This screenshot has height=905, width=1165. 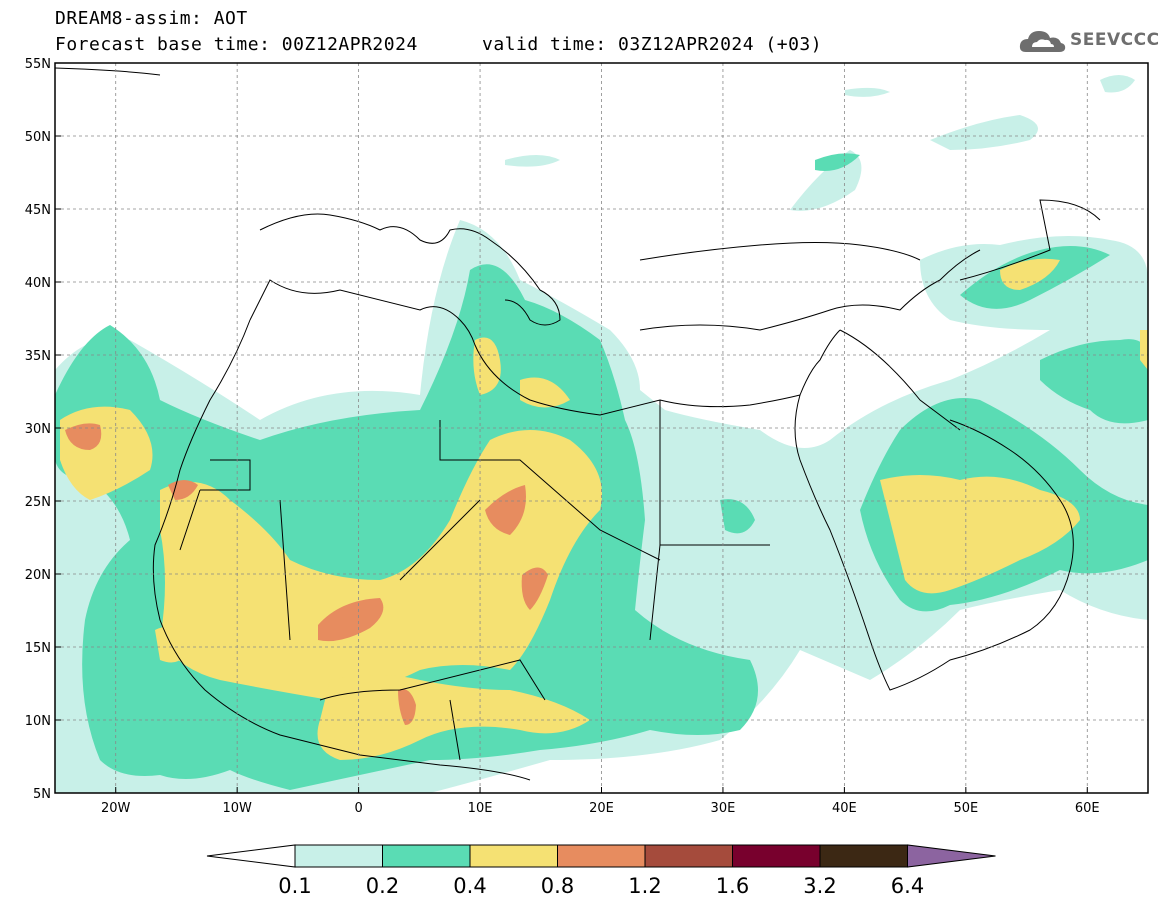 I want to click on lon-tick-label: 30E, so click(x=723, y=808).